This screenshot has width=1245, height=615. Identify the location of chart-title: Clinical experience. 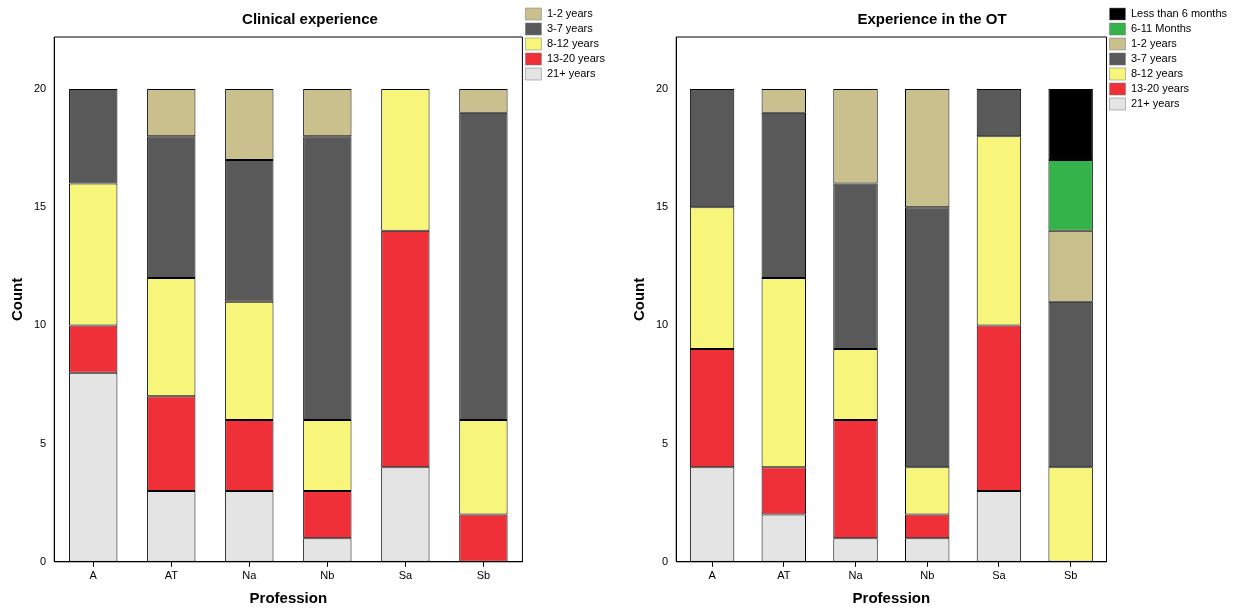
(310, 19).